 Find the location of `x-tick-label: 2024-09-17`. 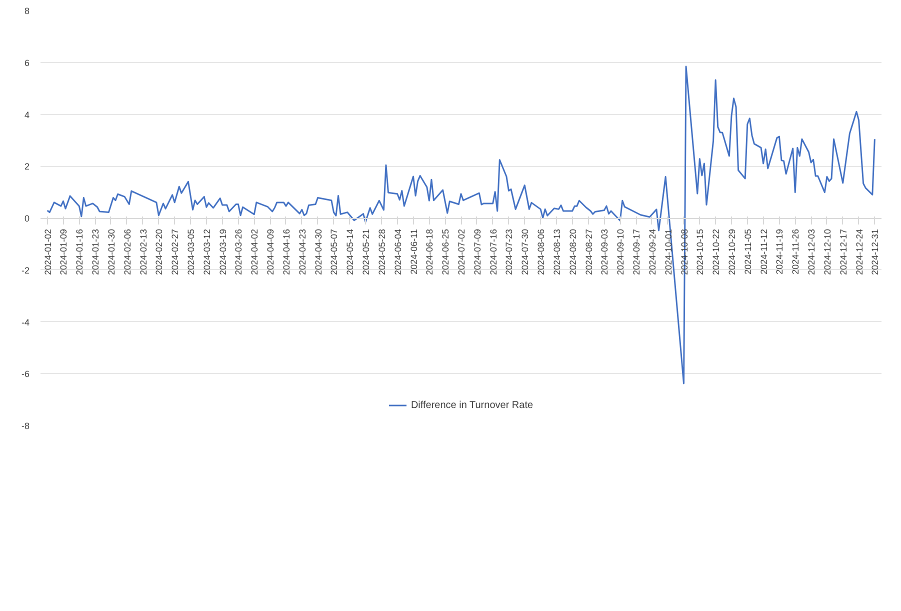

x-tick-label: 2024-09-17 is located at coordinates (637, 252).